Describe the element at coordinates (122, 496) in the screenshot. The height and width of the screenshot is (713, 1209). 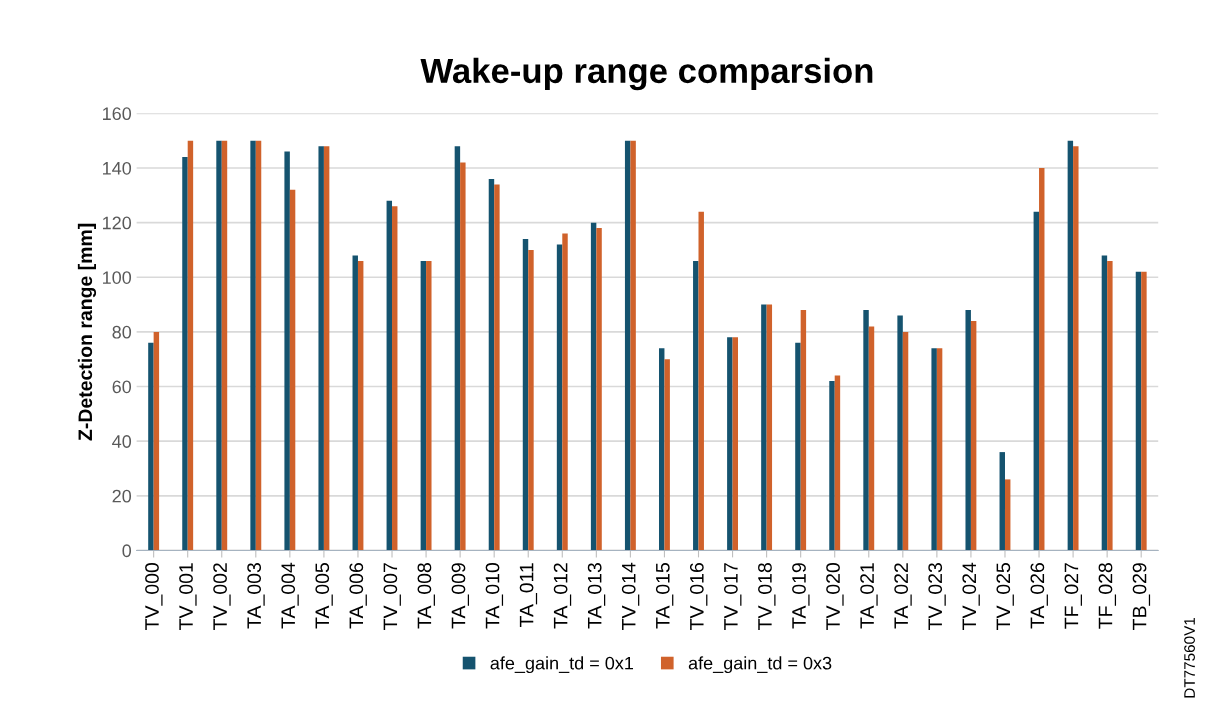
I see `y-tick-label: 20` at that location.